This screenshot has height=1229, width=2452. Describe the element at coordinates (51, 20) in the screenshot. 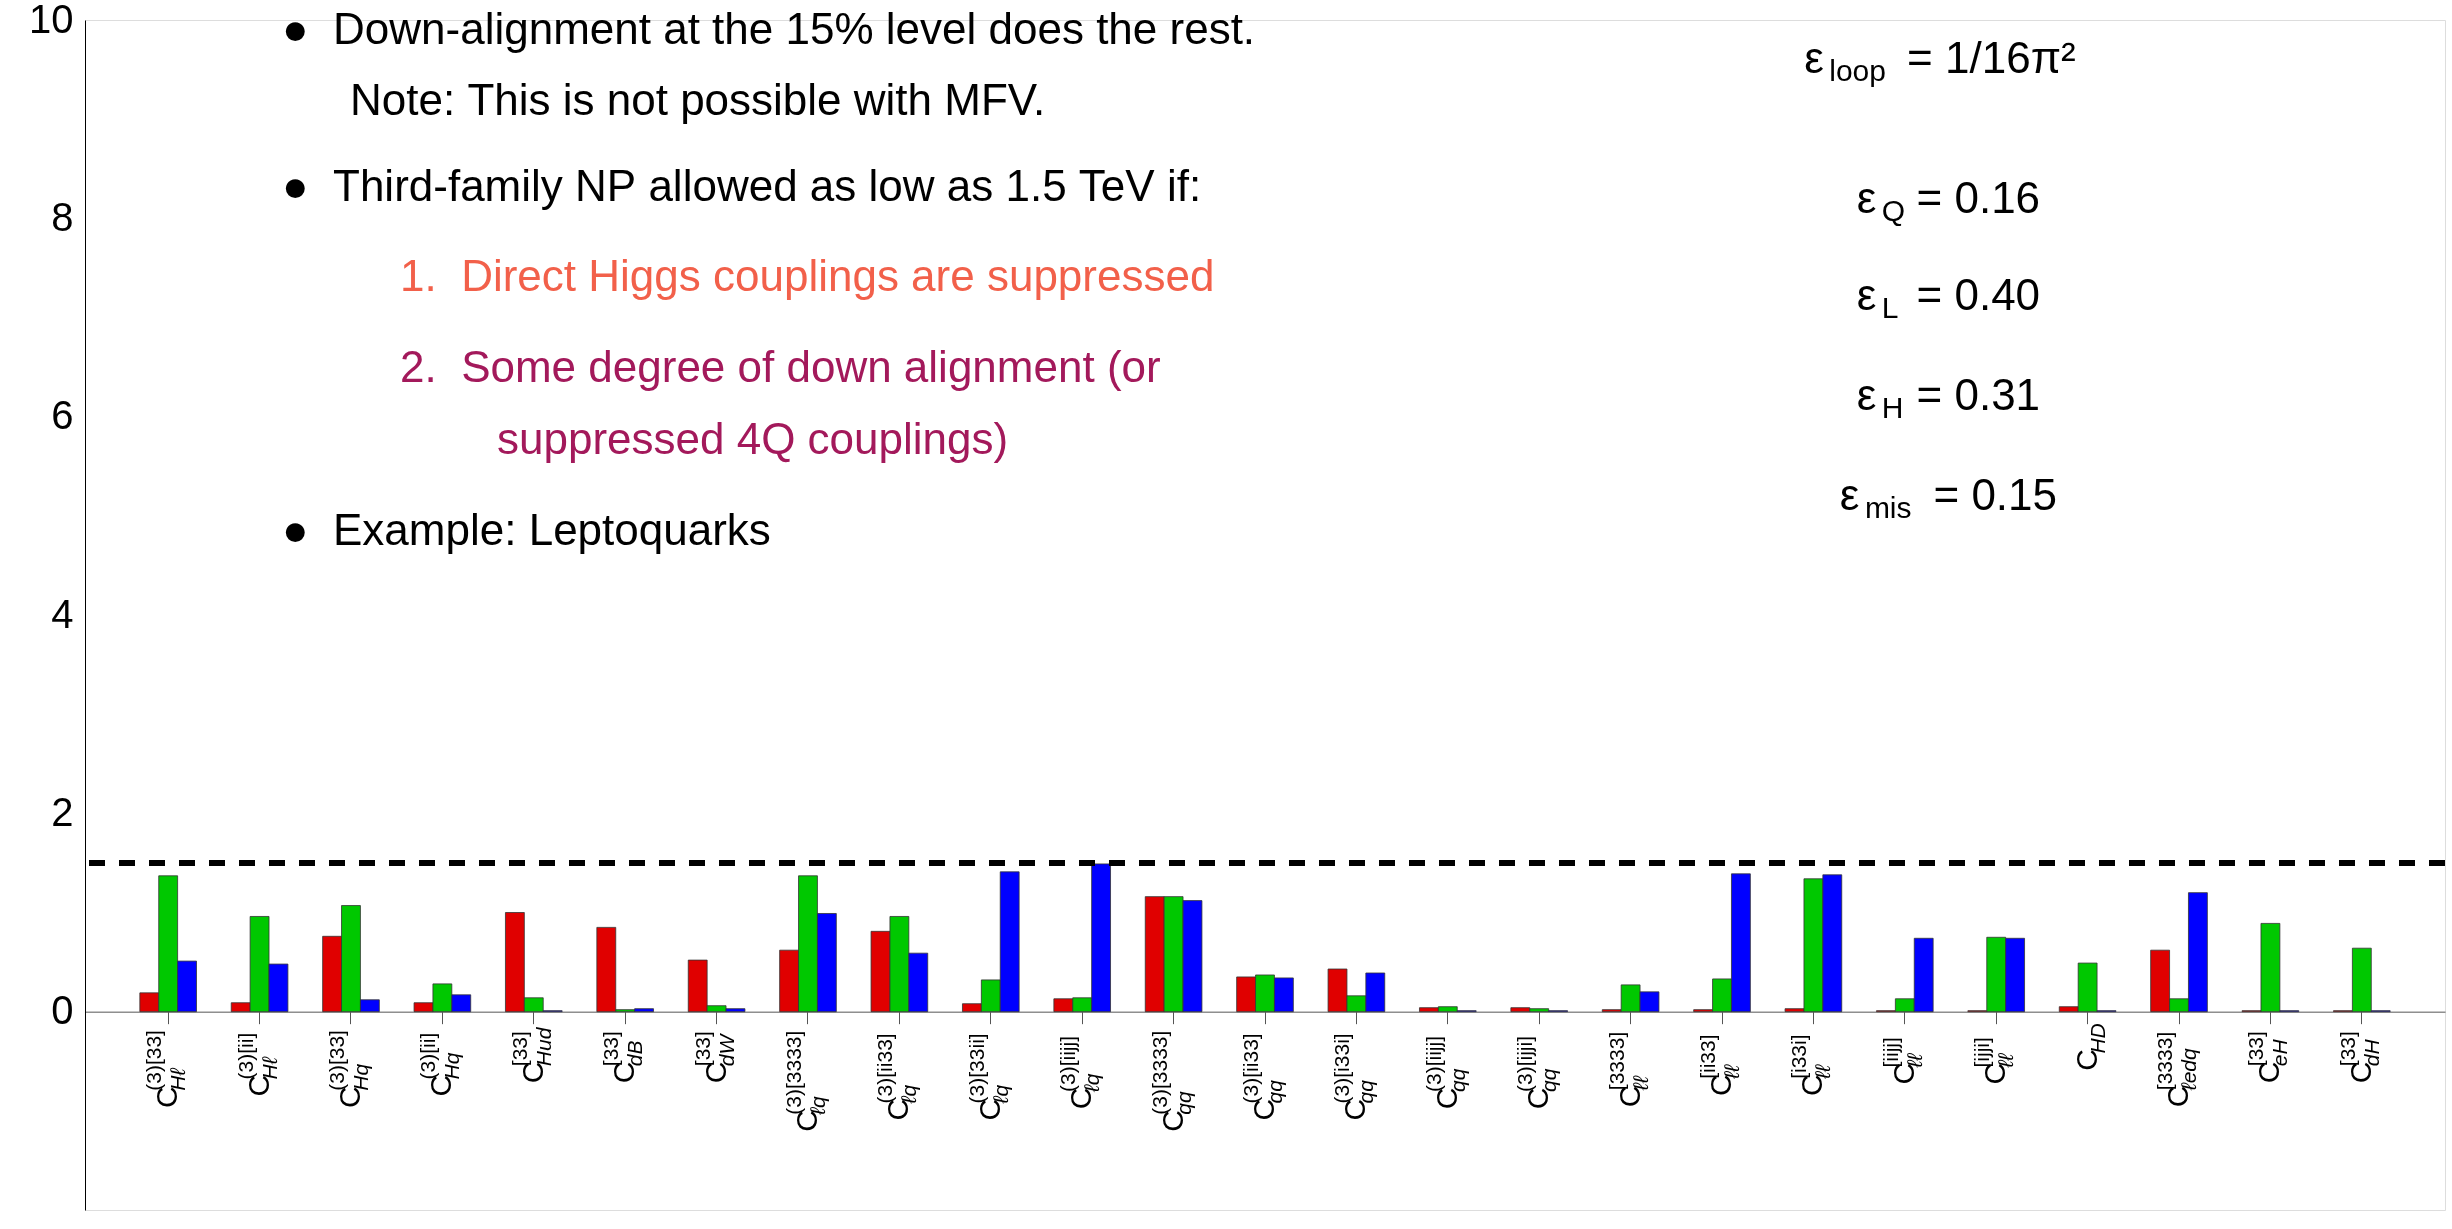

I see `y-tick-label: 10` at that location.